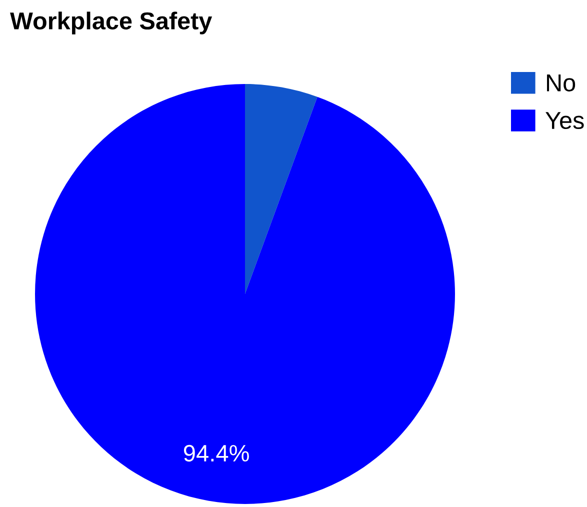  Describe the element at coordinates (281, 189) in the screenshot. I see `pie-slice` at that location.